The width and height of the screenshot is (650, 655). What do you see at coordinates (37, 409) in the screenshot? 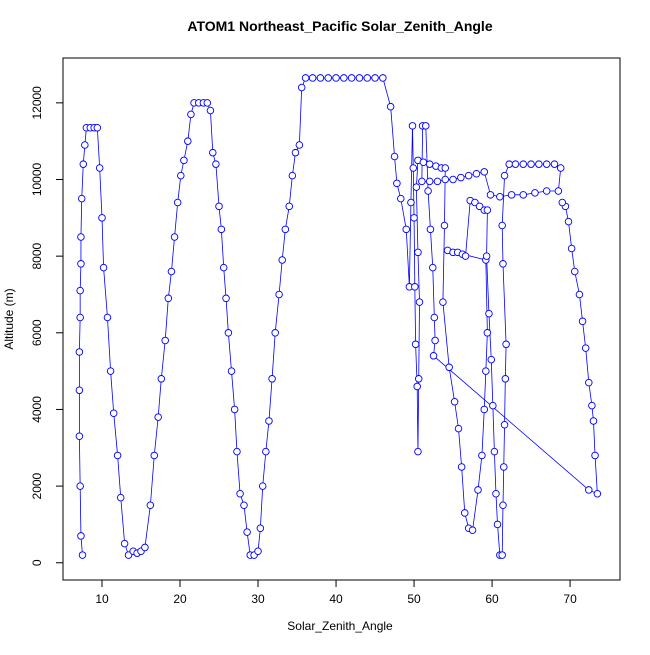
I see `y-tick-label: 4000` at bounding box center [37, 409].